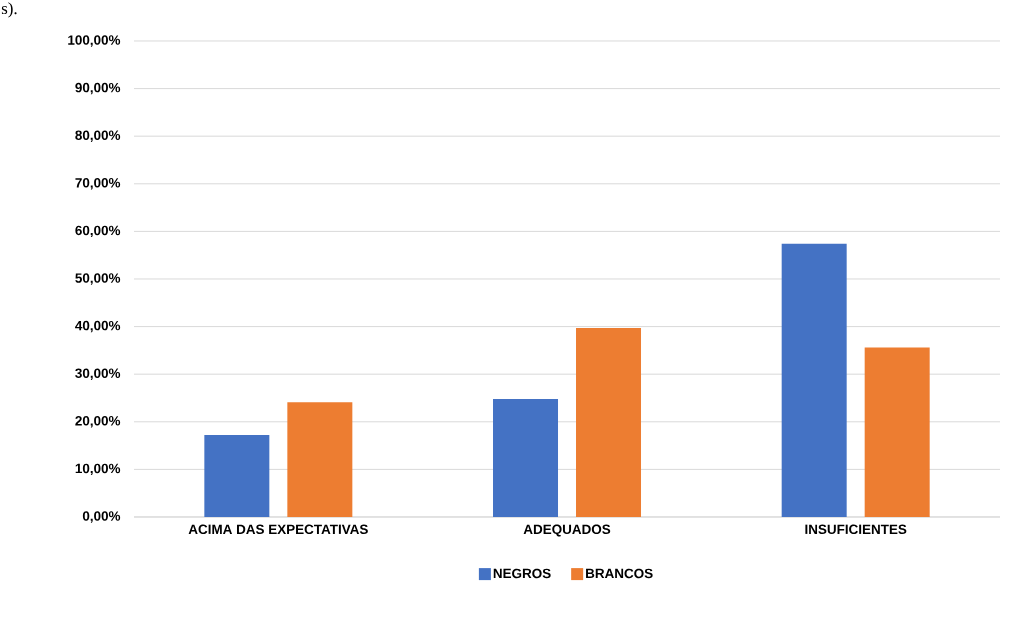 The width and height of the screenshot is (1019, 630). What do you see at coordinates (98, 422) in the screenshot?
I see `y-tick-label: 20,00%` at bounding box center [98, 422].